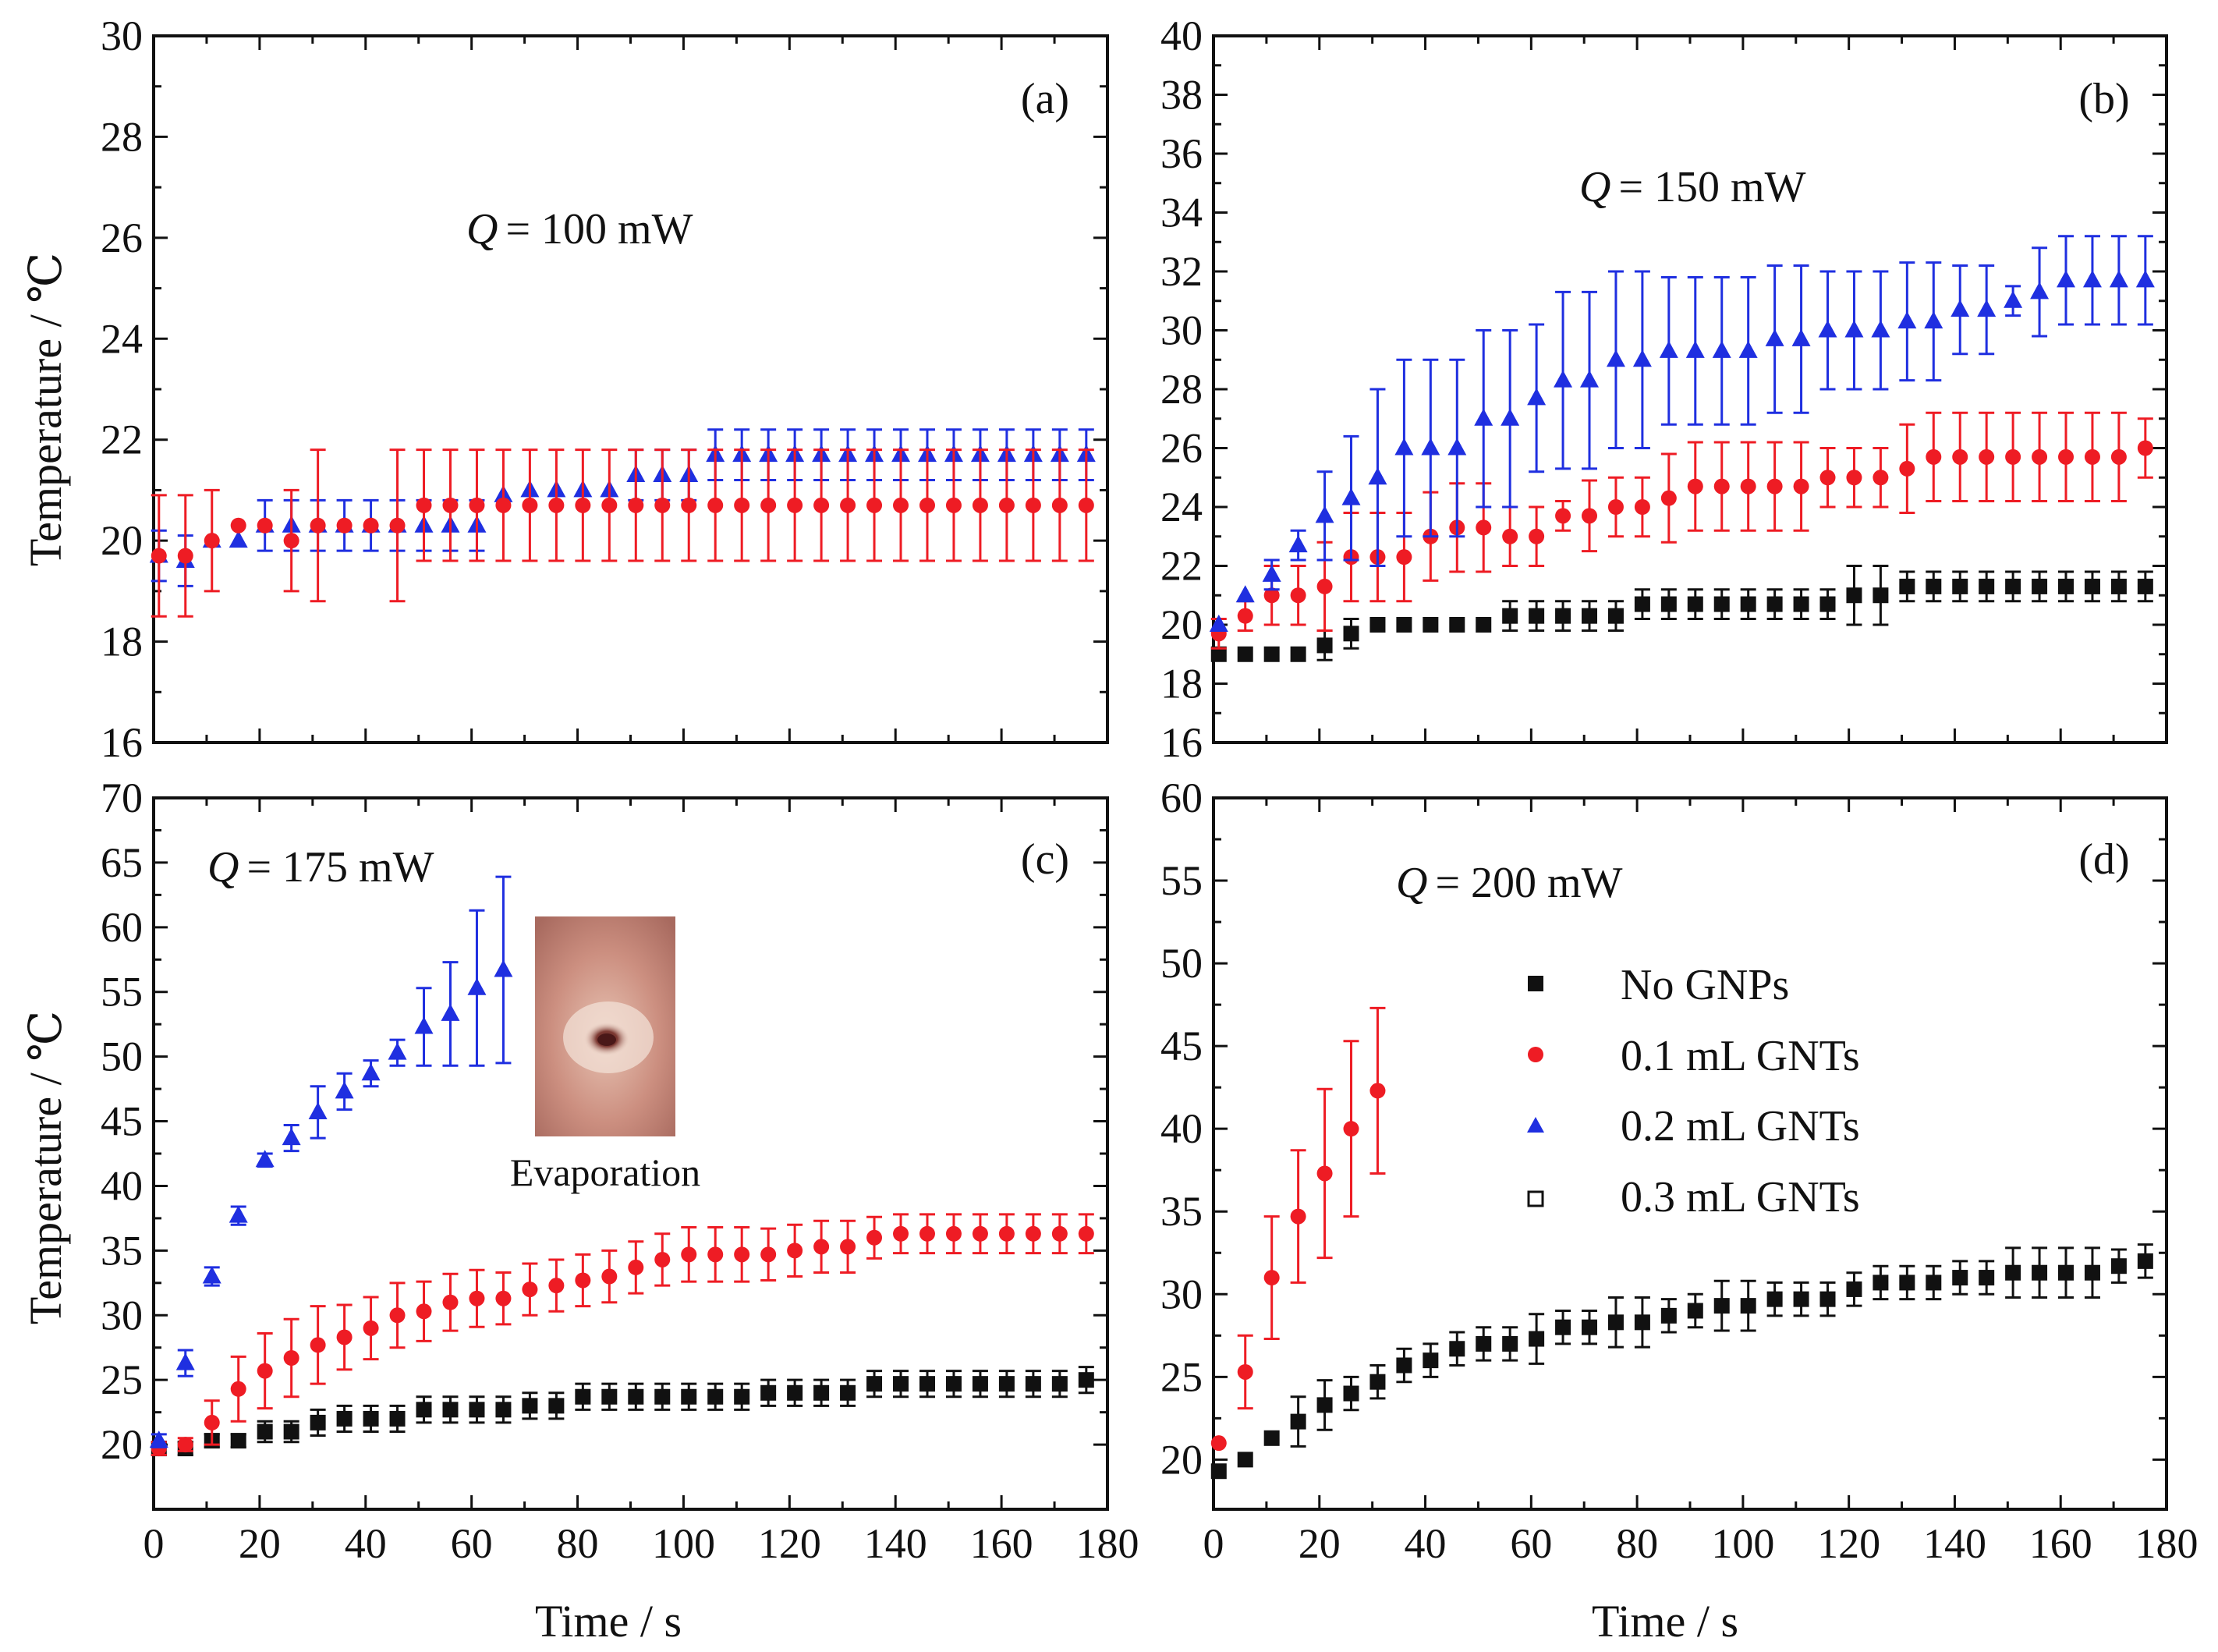  Describe the element at coordinates (122, 338) in the screenshot. I see `y-tick-label: 24` at that location.